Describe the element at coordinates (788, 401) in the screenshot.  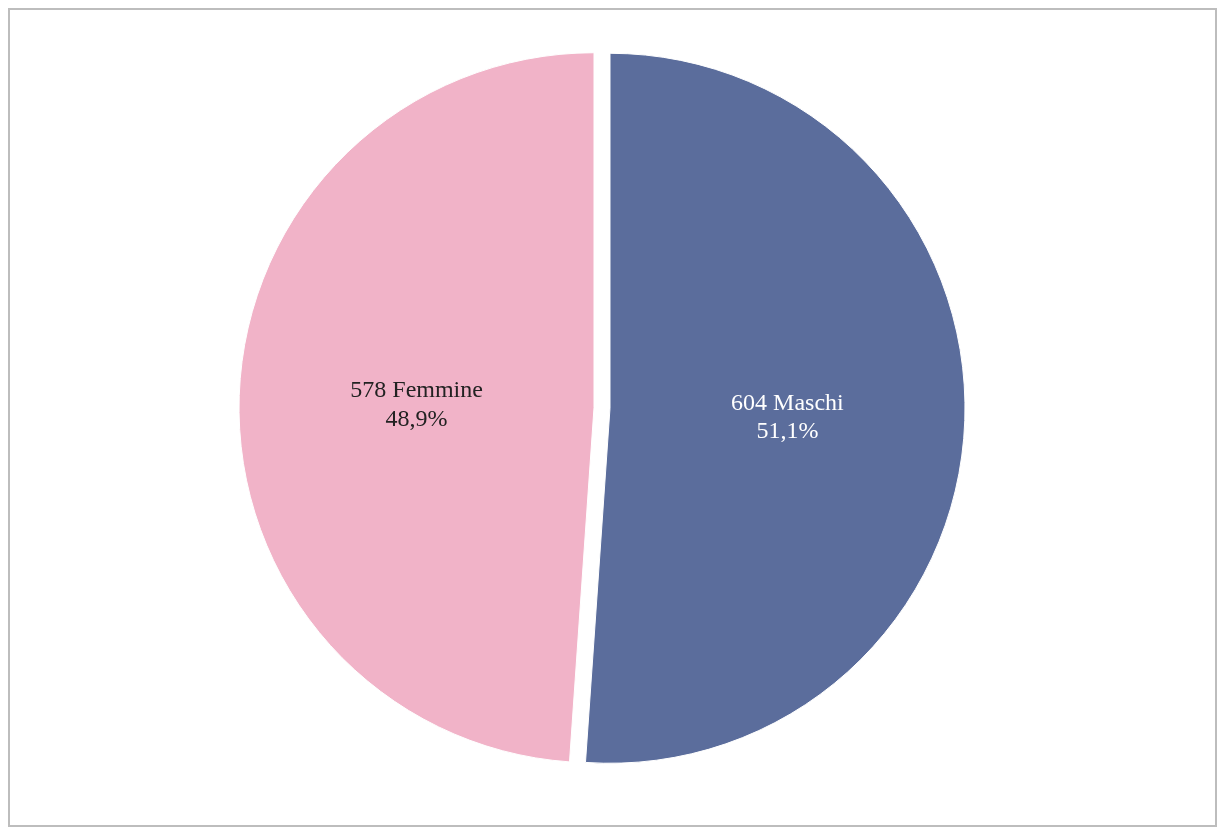
I see `slice-label: 604 Maschi` at that location.